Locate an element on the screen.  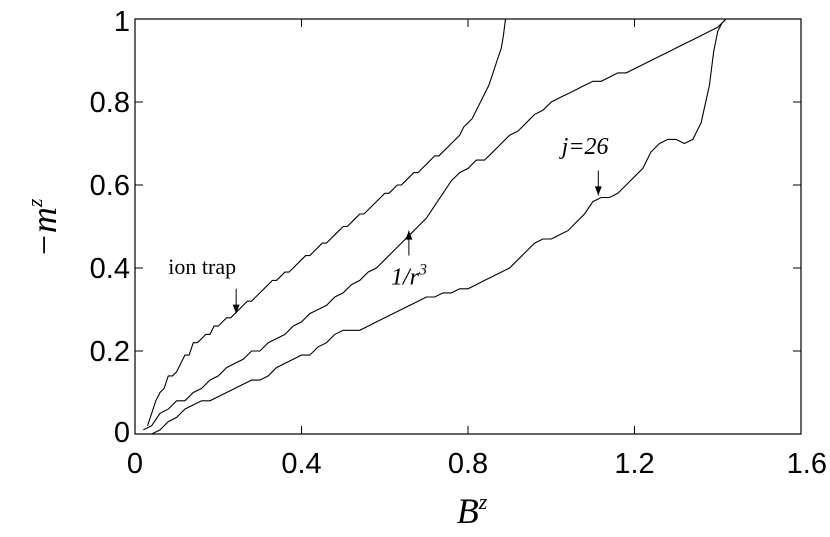
y-tick-label: 0 is located at coordinates (122, 433).